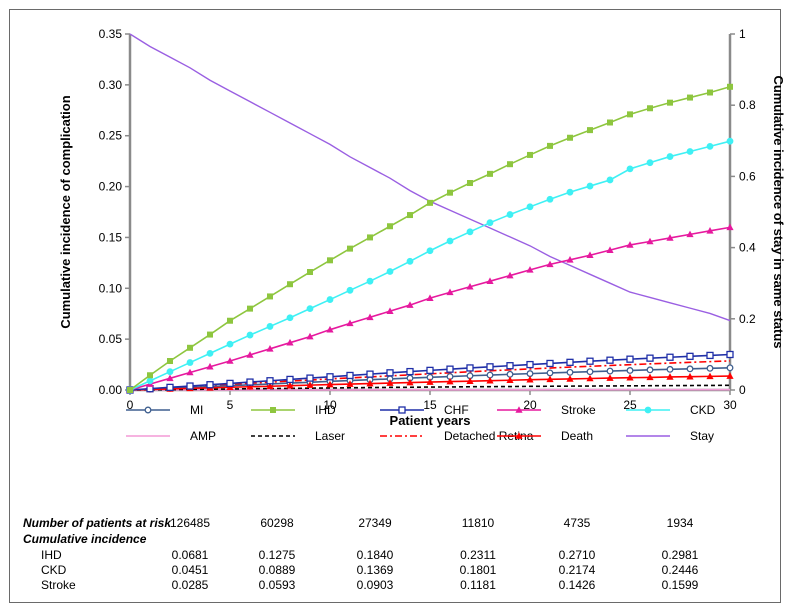 Image resolution: width=790 pixels, height=611 pixels. I want to click on y-left-tick-label: 0.35, so click(111, 34).